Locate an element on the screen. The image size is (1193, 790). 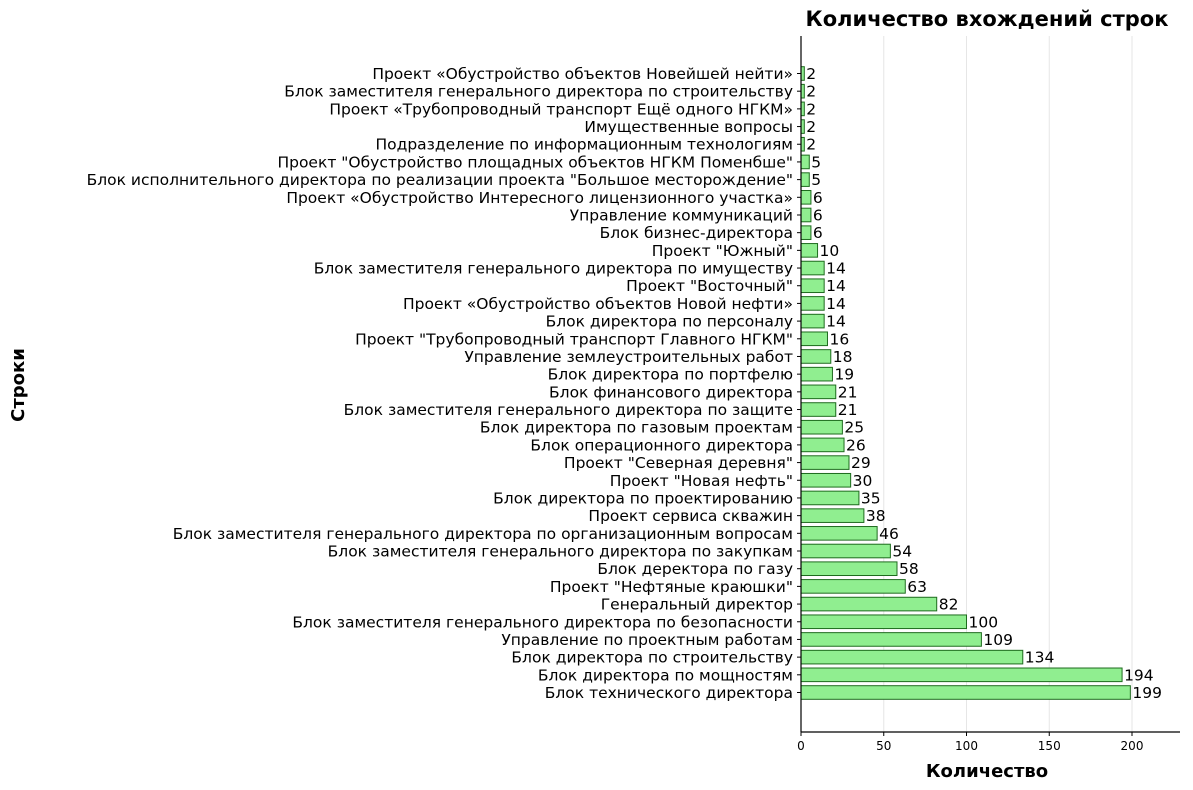
category-label: Блок директора по мощностям is located at coordinates (665, 675).